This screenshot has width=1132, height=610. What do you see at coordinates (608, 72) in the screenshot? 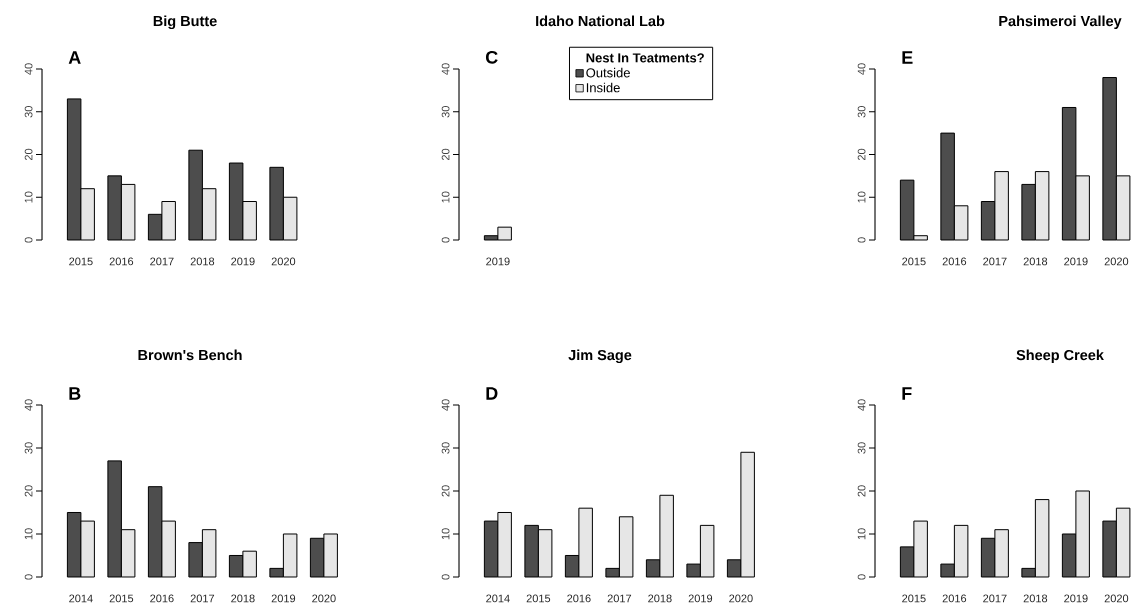
I see `legend-label: Outside` at bounding box center [608, 72].